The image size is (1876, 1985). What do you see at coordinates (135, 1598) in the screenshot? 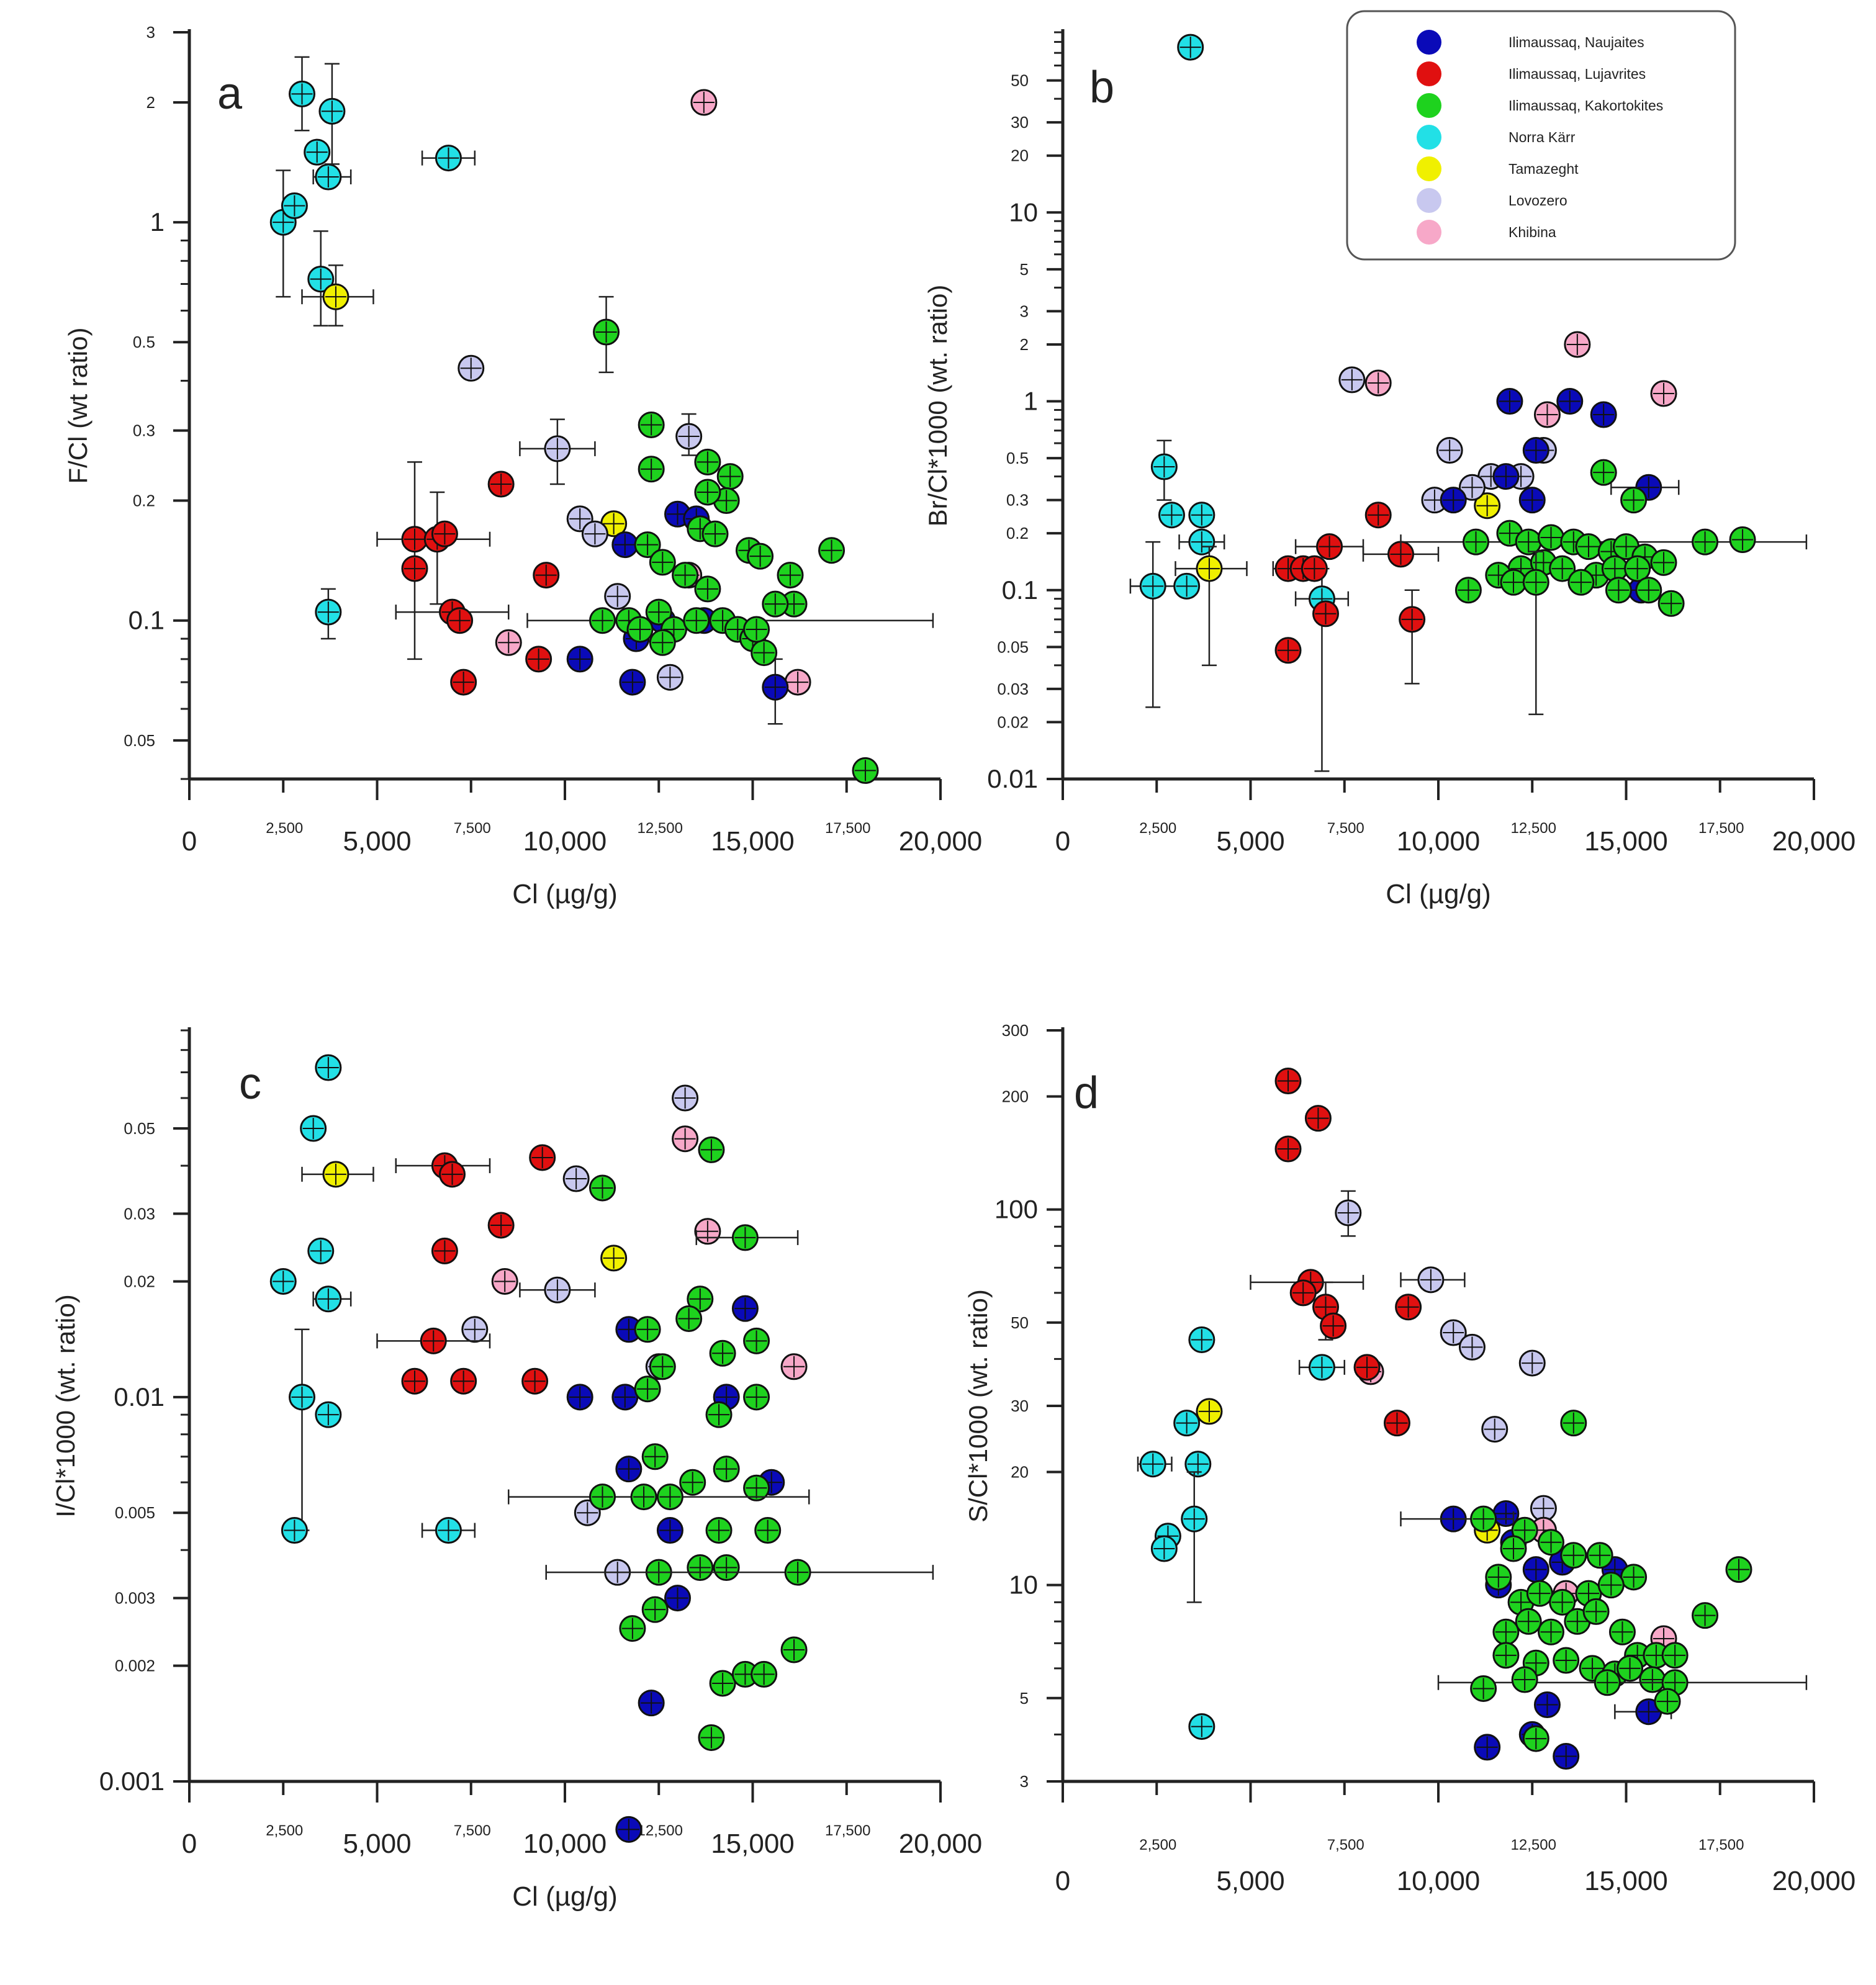
I see `y-tick-label: 0.003` at bounding box center [135, 1598].